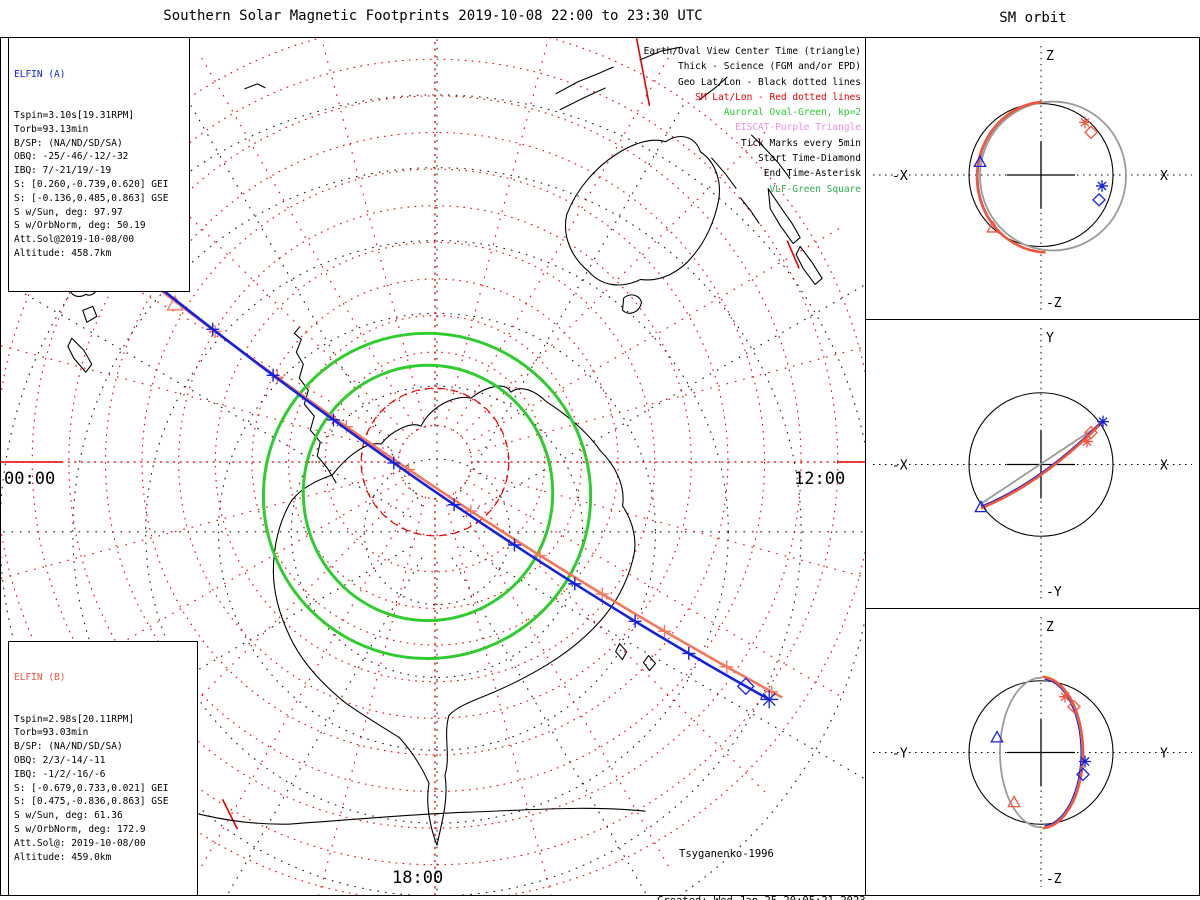 The width and height of the screenshot is (1200, 900). Describe the element at coordinates (68, 212) in the screenshot. I see `elfin-a-line: S w/Sun, deg: 97.97` at that location.